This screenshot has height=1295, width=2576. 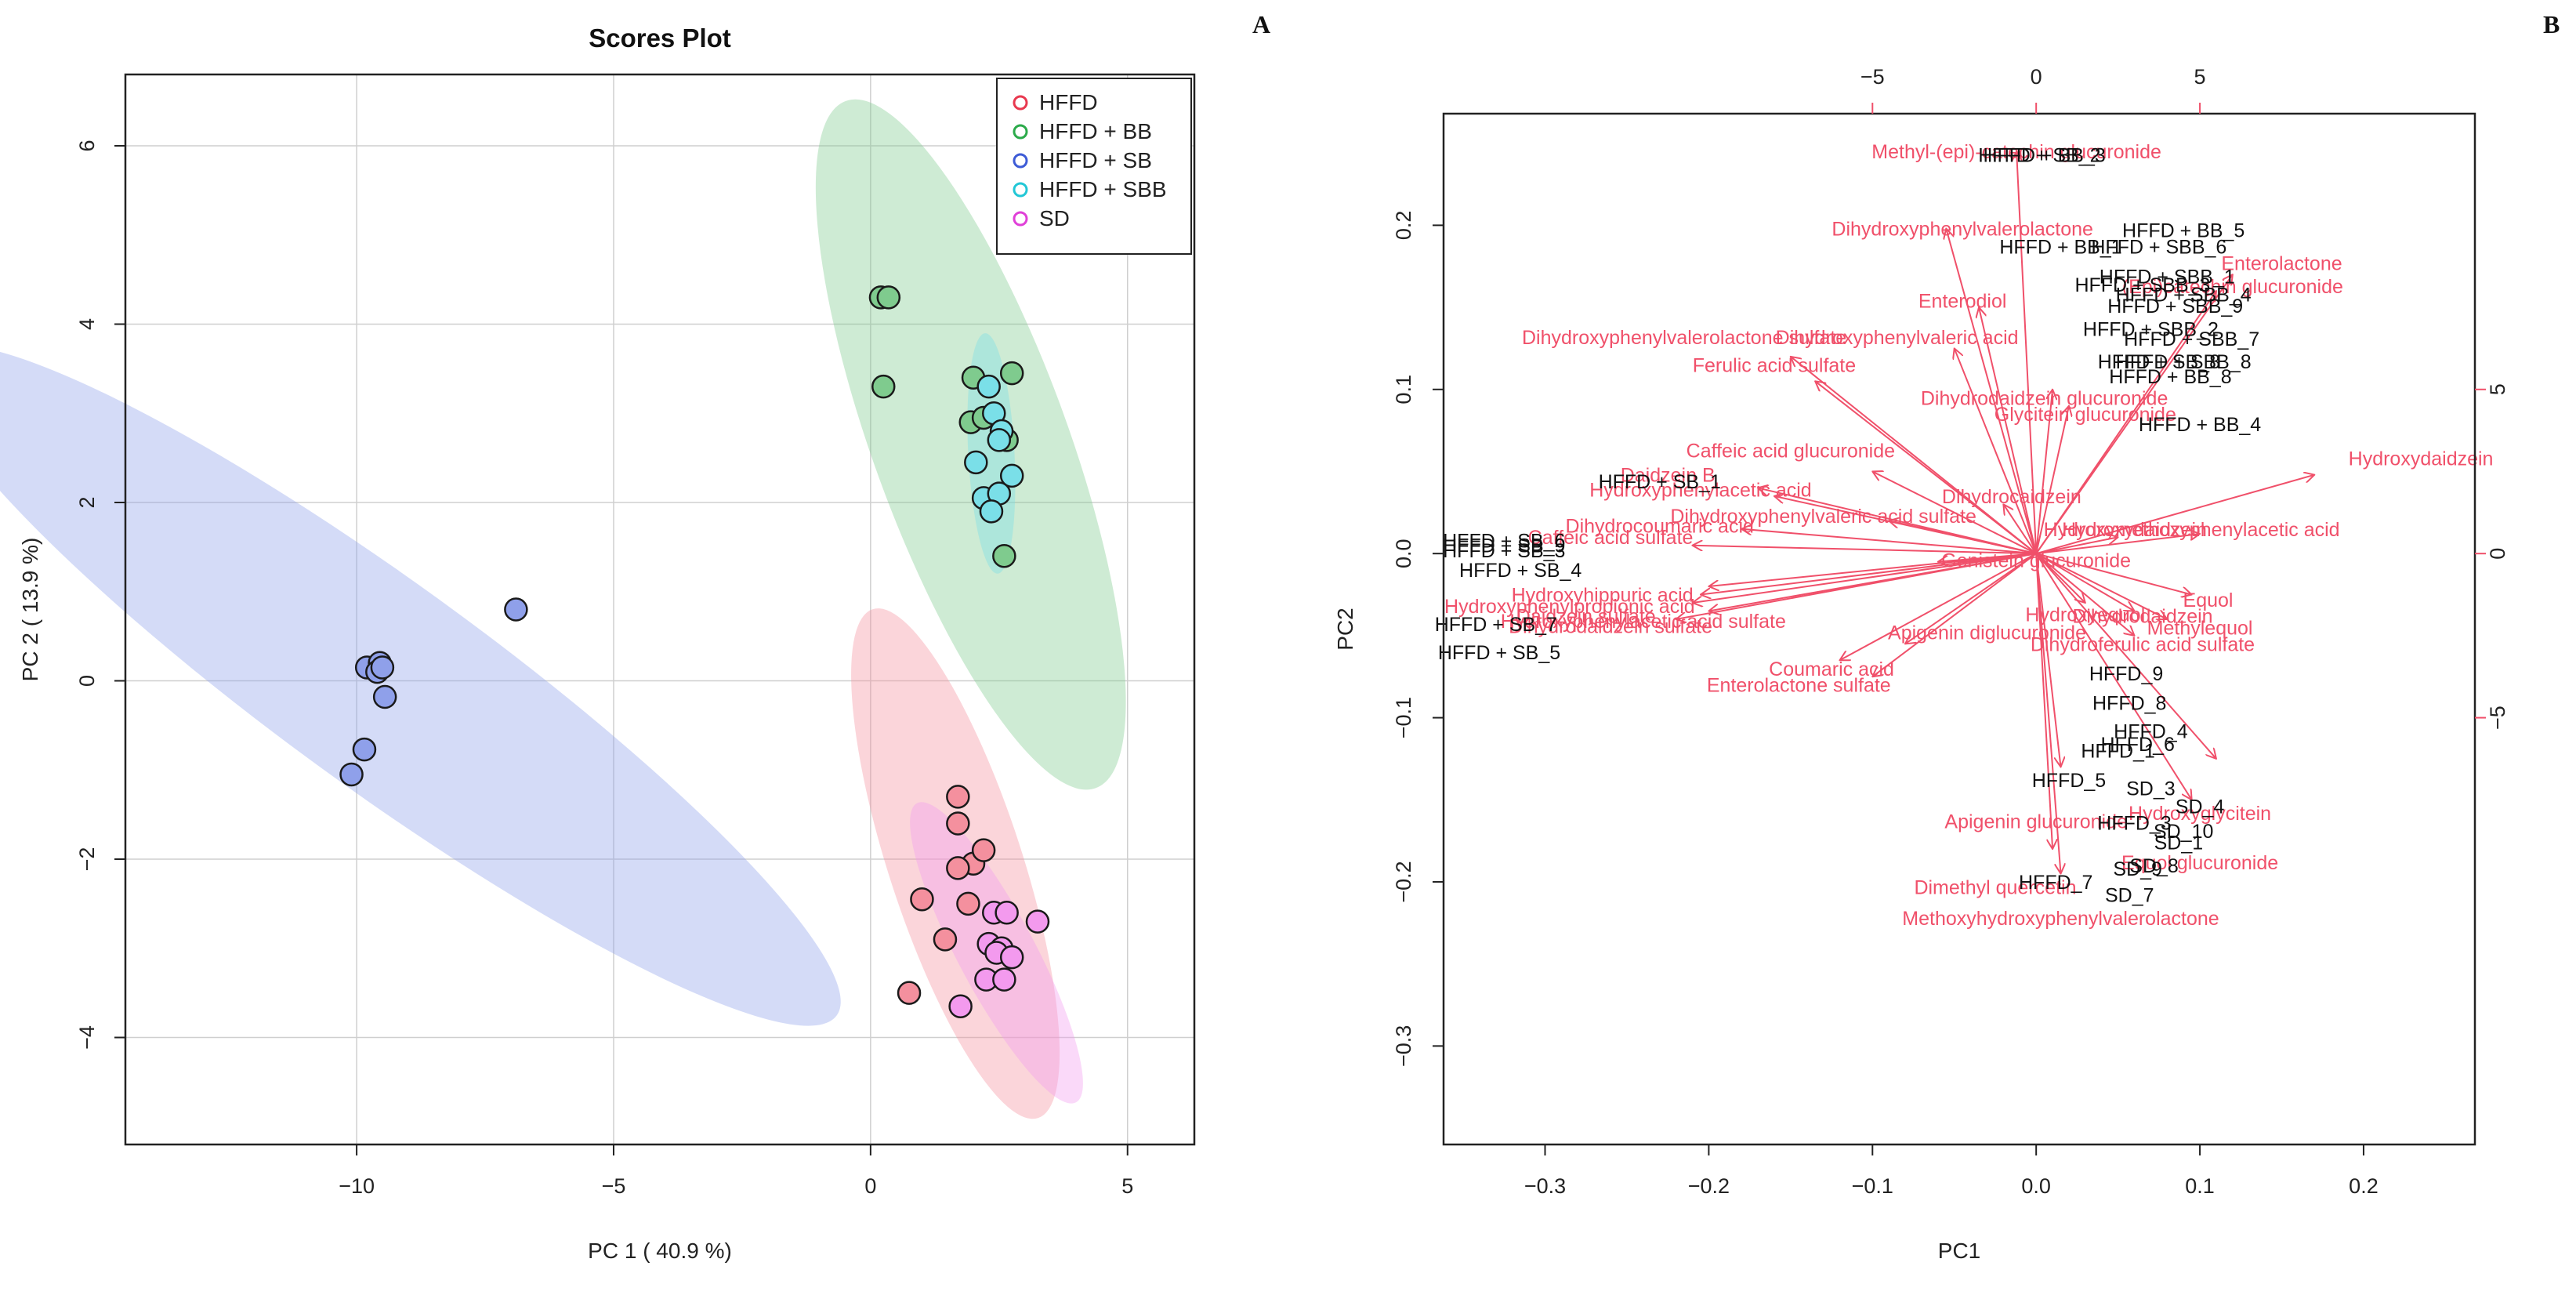 I want to click on y-tick-label: 0.1, so click(x=1403, y=390).